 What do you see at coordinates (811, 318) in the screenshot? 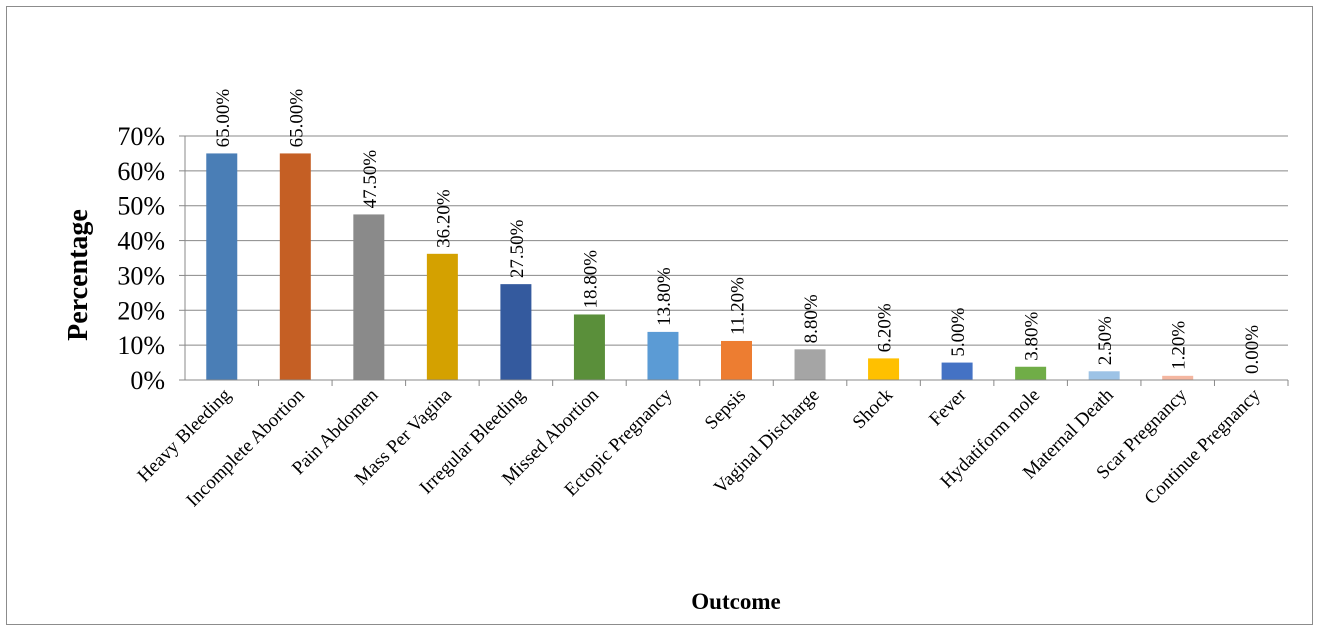
I see `data-label: 8.80%` at bounding box center [811, 318].